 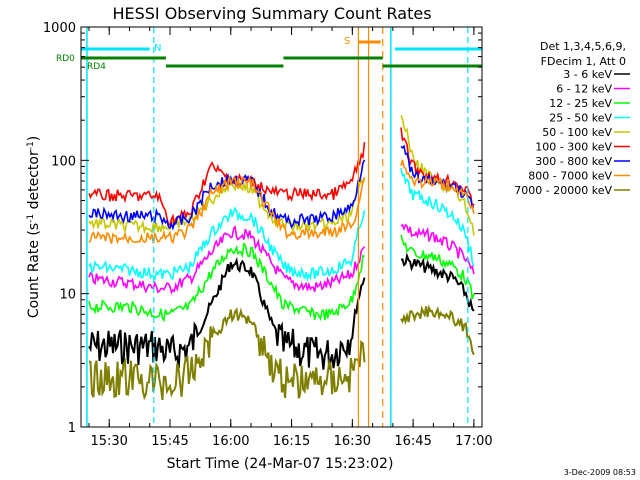 What do you see at coordinates (34, 227) in the screenshot?
I see `y-axis-label: Count Rate (s-1 detector-1)` at bounding box center [34, 227].